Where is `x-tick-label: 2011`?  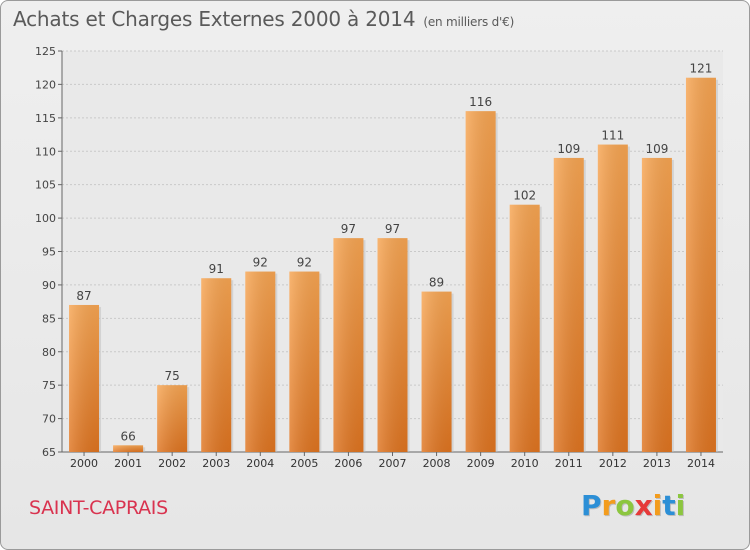 x-tick-label: 2011 is located at coordinates (569, 463).